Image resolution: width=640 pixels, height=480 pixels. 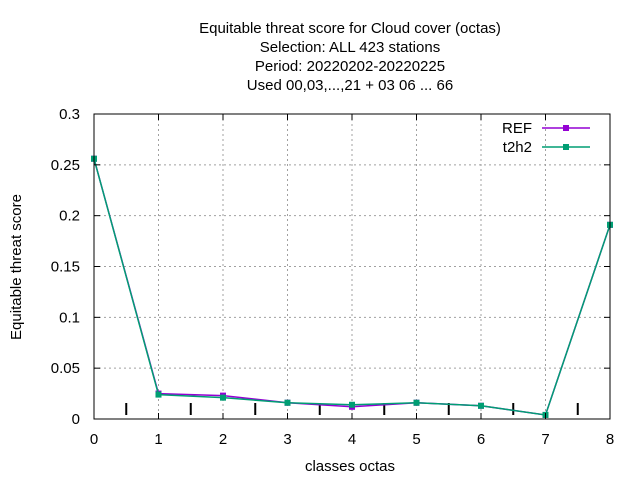 I want to click on x-tick-label: 3, so click(x=287, y=439).